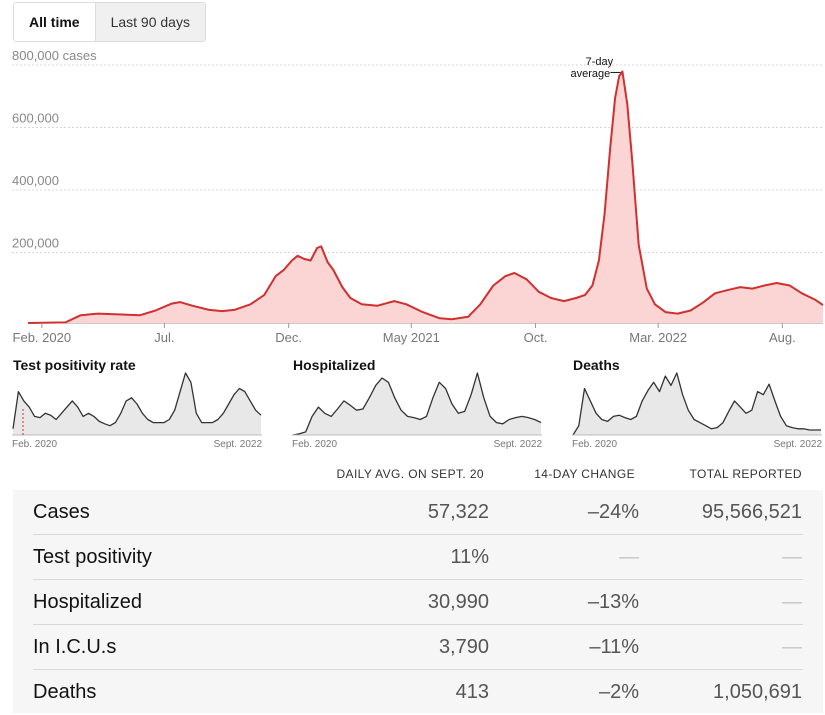 The width and height of the screenshot is (825, 715). Describe the element at coordinates (618, 692) in the screenshot. I see `change-value: –2%` at that location.